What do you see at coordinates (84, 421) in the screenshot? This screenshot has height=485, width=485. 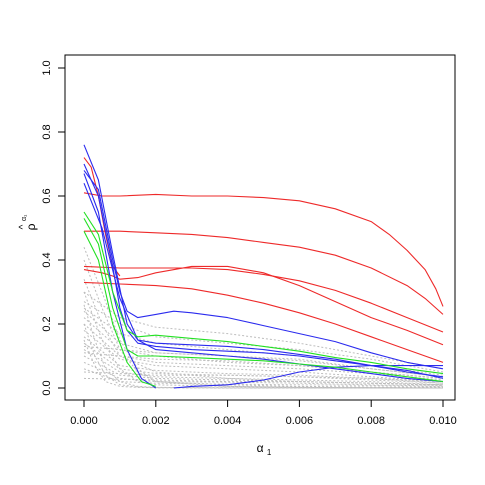 I see `x-tick-label: 0.000` at bounding box center [84, 421].